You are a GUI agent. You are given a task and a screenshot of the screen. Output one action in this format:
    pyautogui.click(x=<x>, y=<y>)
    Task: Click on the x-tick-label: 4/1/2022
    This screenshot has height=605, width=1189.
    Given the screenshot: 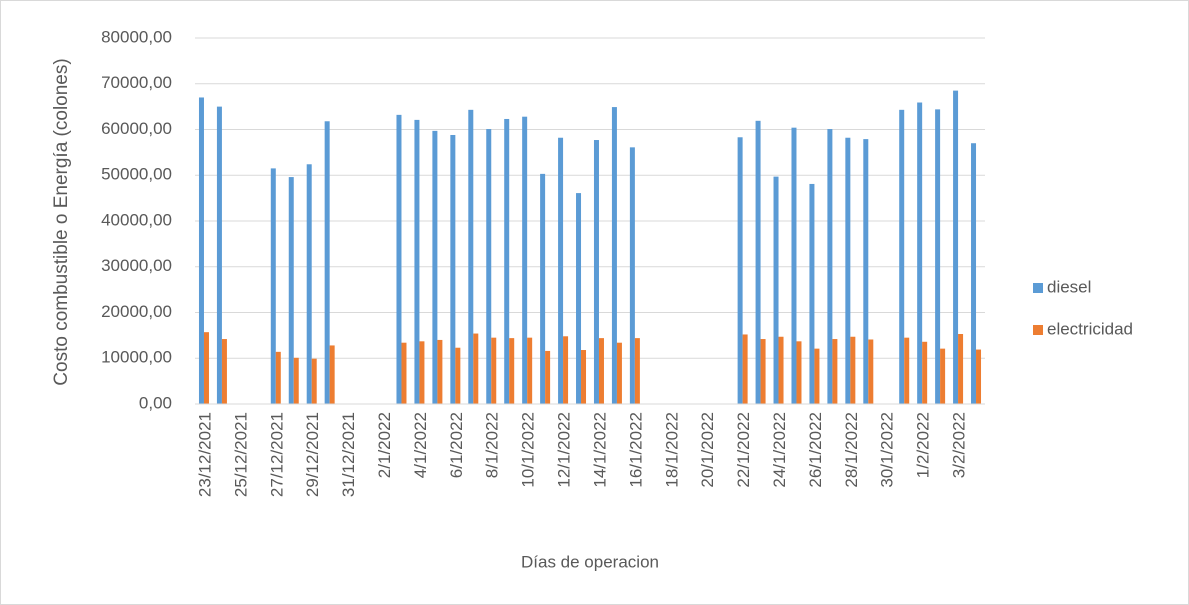 What is the action you would take?
    pyautogui.click(x=420, y=445)
    